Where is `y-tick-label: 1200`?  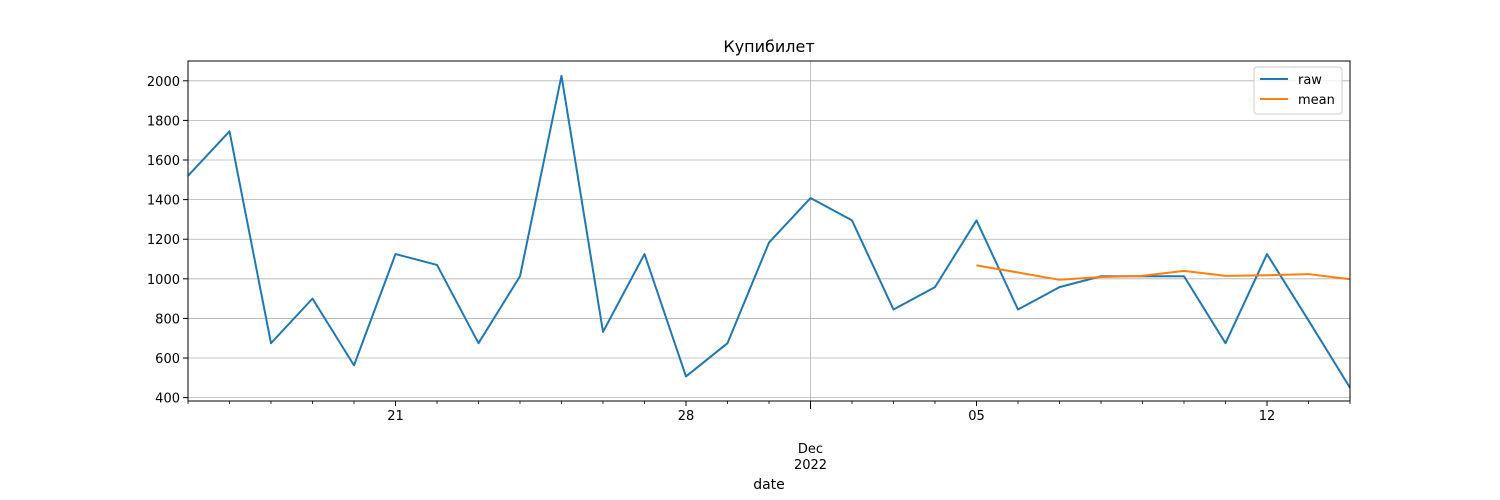 y-tick-label: 1200 is located at coordinates (163, 240).